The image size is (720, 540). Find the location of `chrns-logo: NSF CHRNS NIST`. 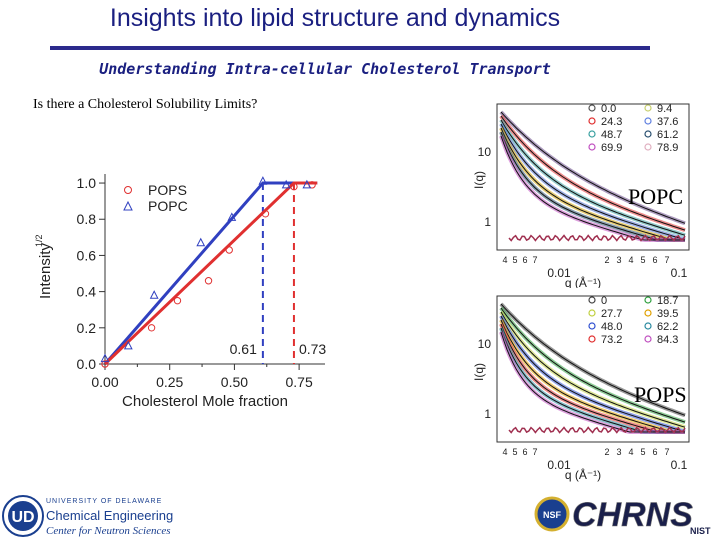

chrns-logo: NSF CHRNS NIST is located at coordinates (622, 516).